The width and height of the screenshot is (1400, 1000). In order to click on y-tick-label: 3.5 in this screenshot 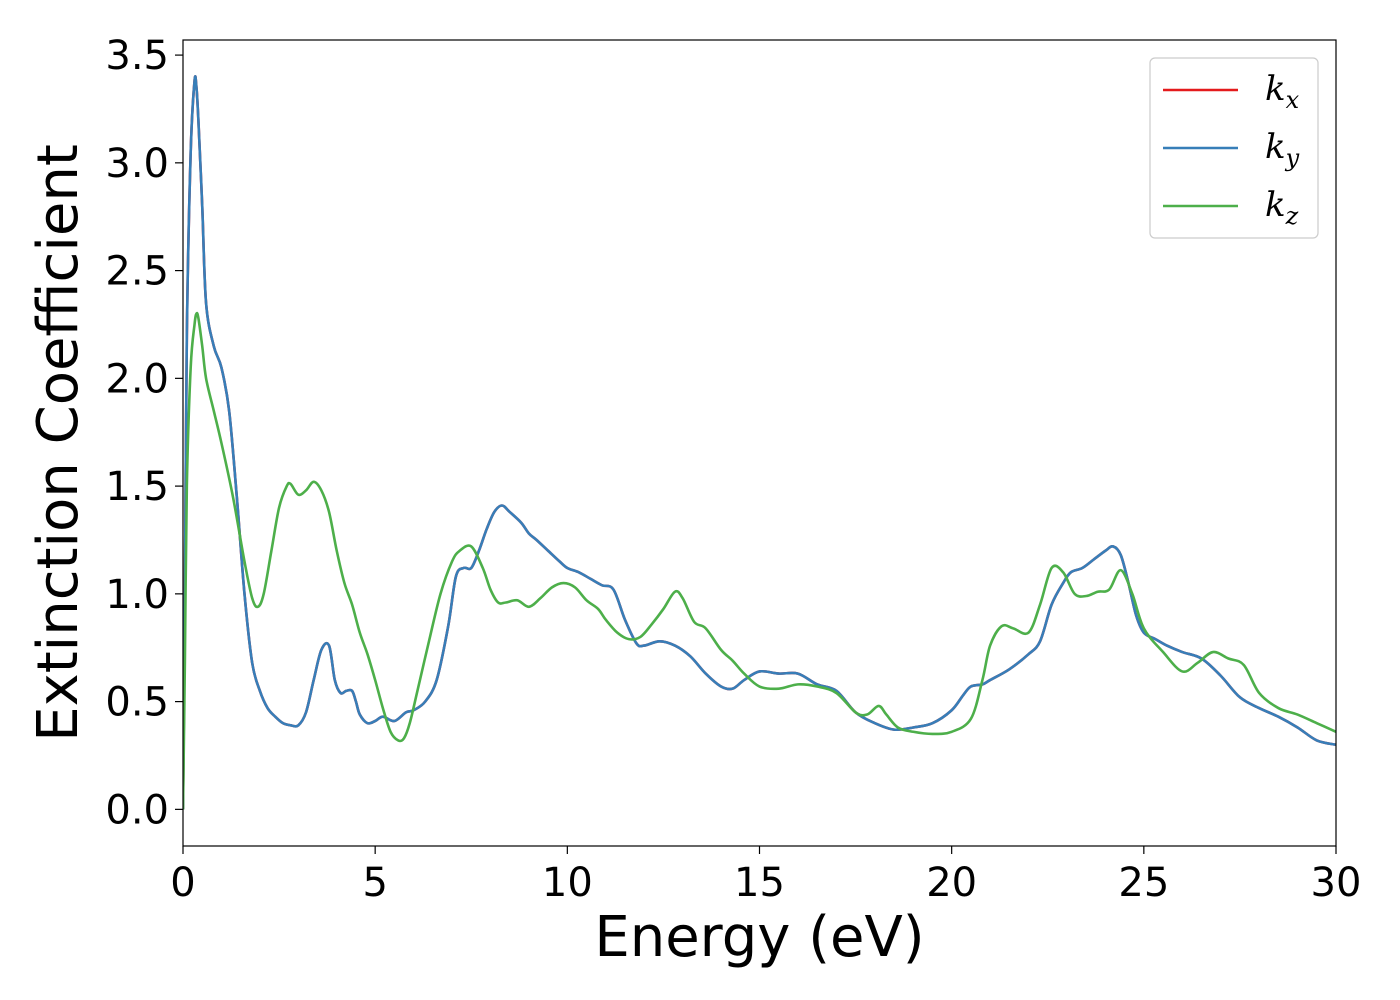, I will do `click(137, 56)`.